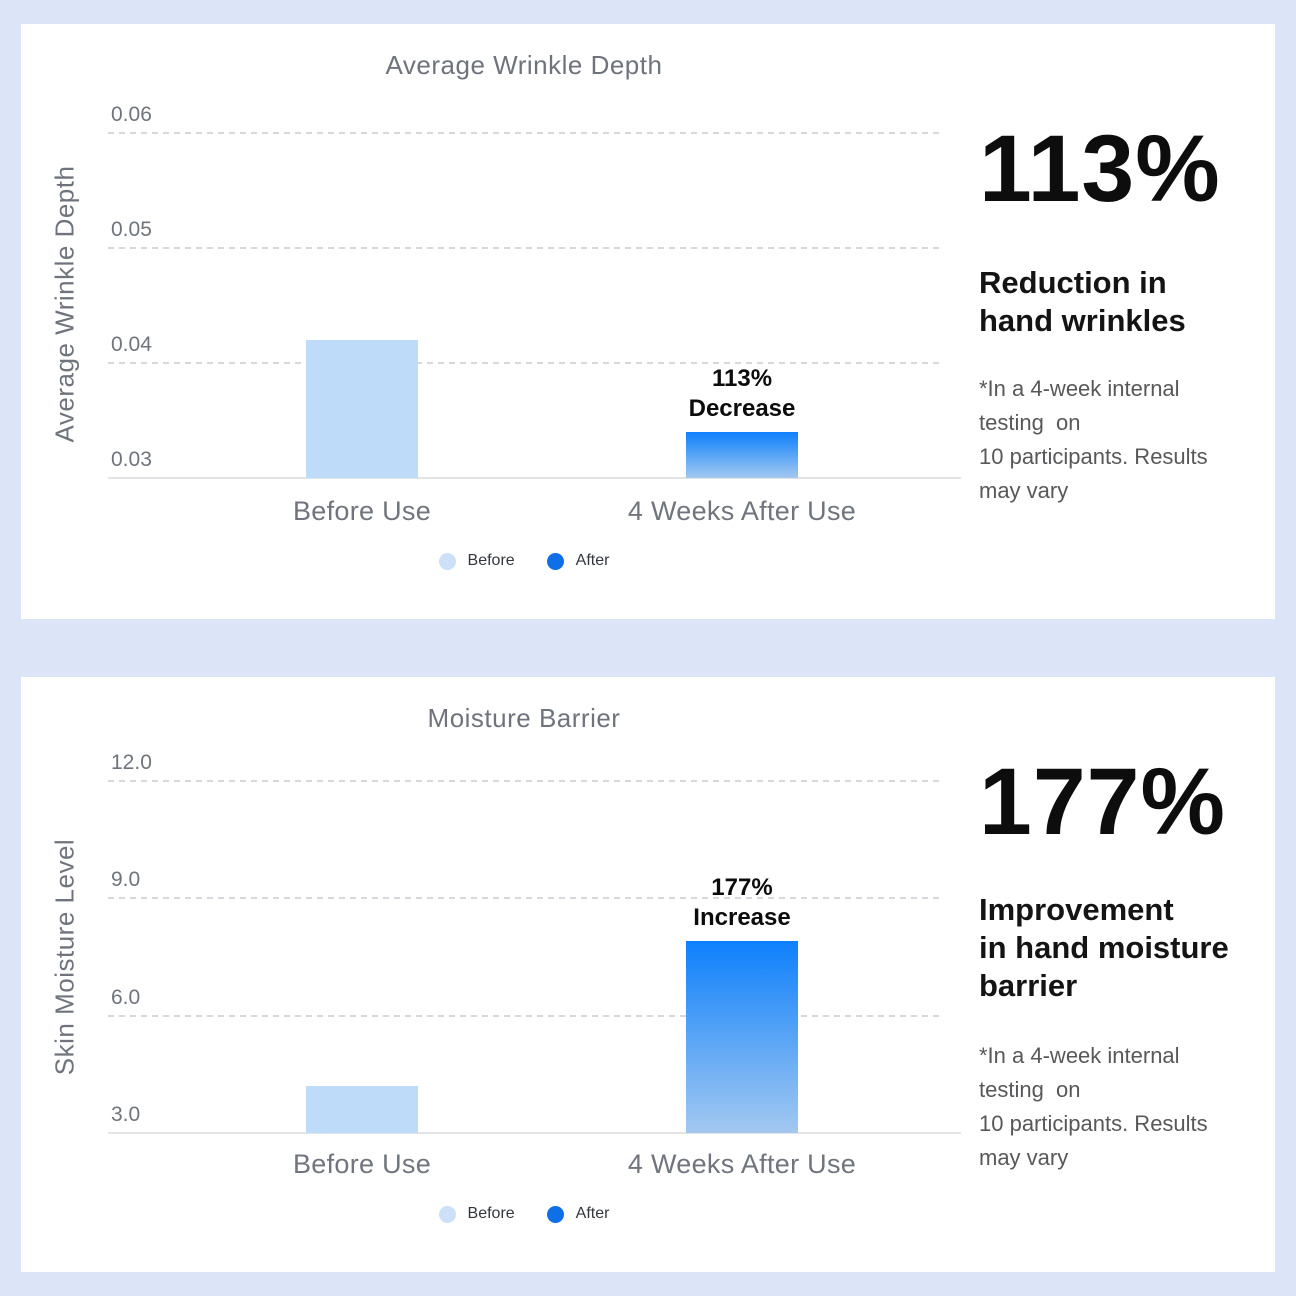  Describe the element at coordinates (1100, 169) in the screenshot. I see `stat-value: 113%` at that location.